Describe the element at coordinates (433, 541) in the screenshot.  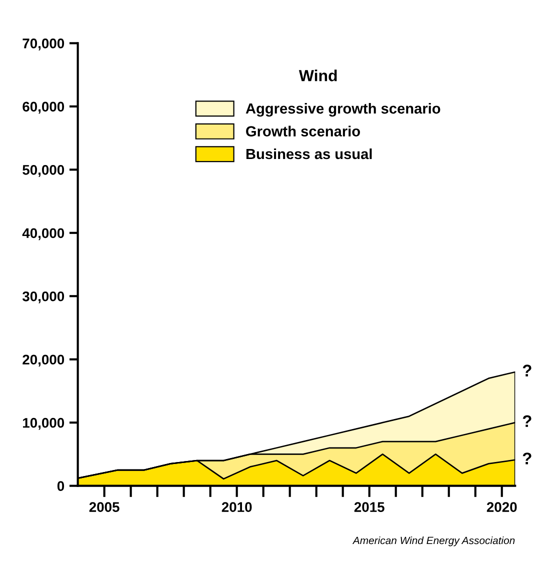
I see `text: American Wind Energy Association` at that location.